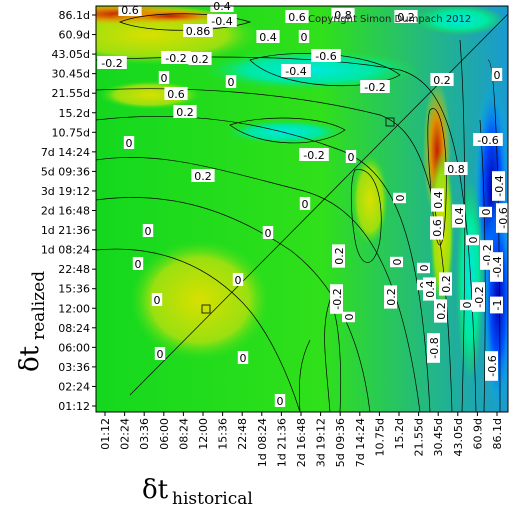 The image size is (512, 512). Describe the element at coordinates (65, 250) in the screenshot. I see `y-tick-label: 1d 08:24` at that location.